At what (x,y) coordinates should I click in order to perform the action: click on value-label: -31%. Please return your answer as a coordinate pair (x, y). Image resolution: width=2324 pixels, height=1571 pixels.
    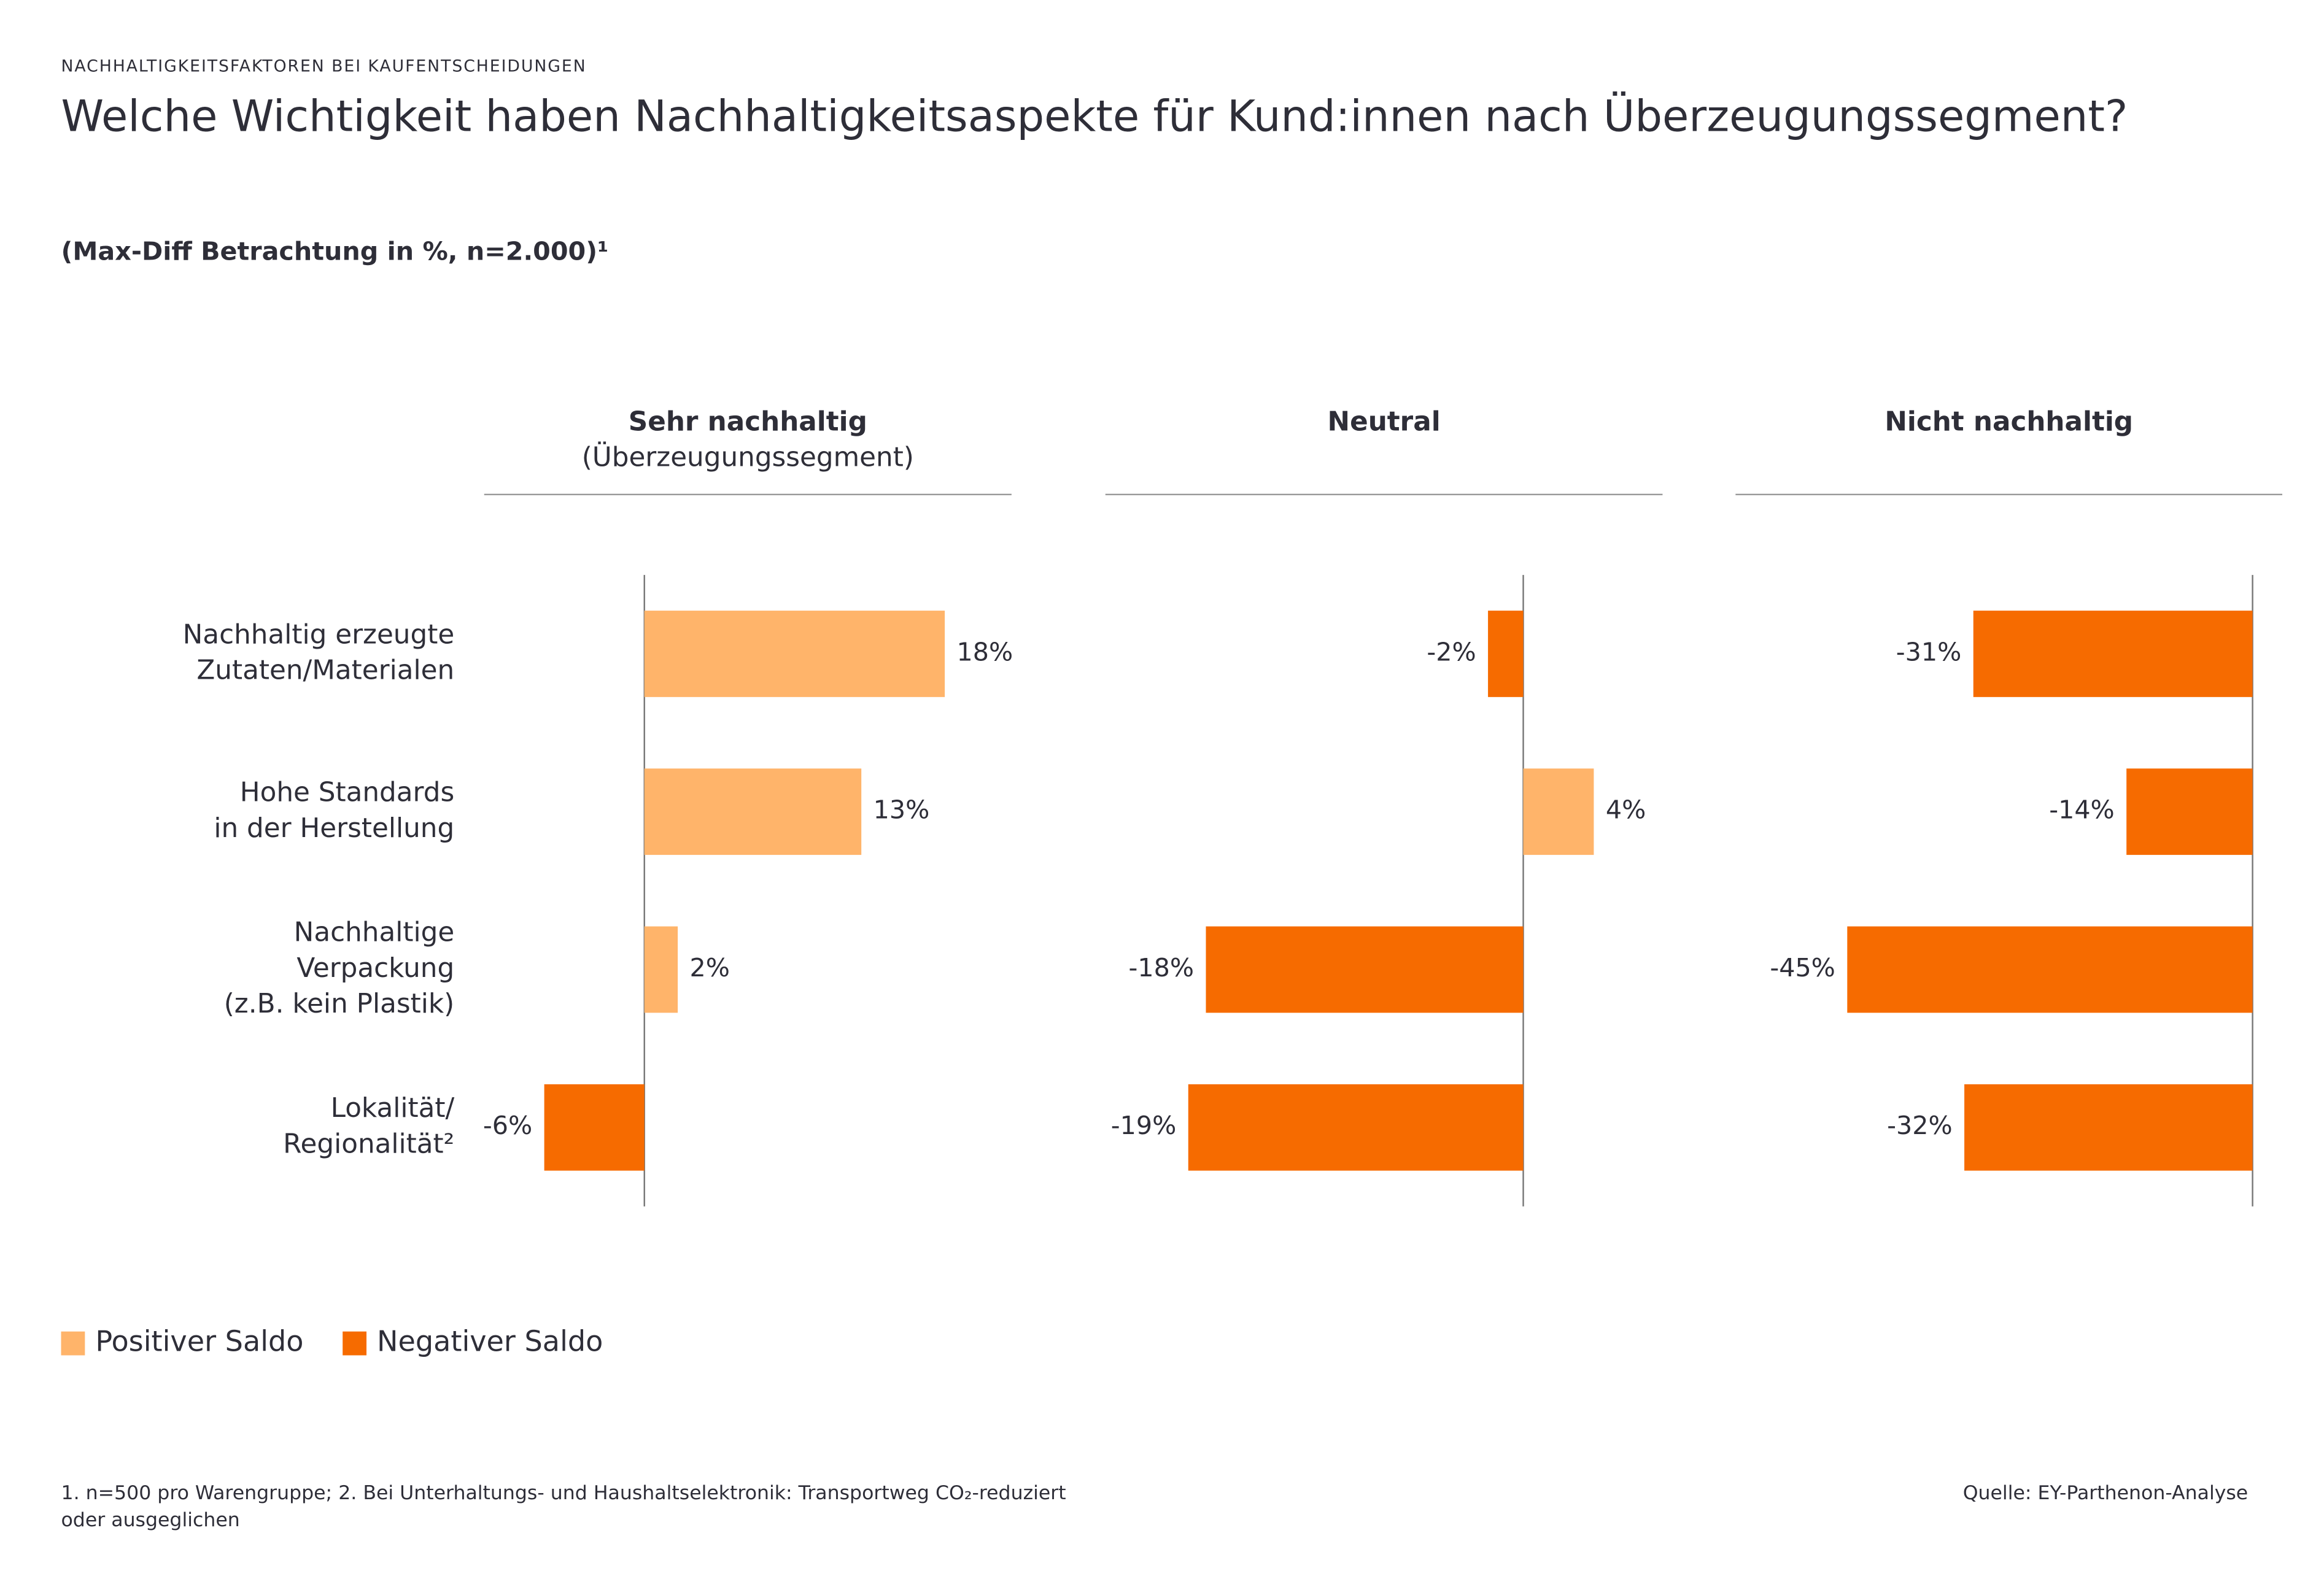
    Looking at the image, I should click on (1929, 651).